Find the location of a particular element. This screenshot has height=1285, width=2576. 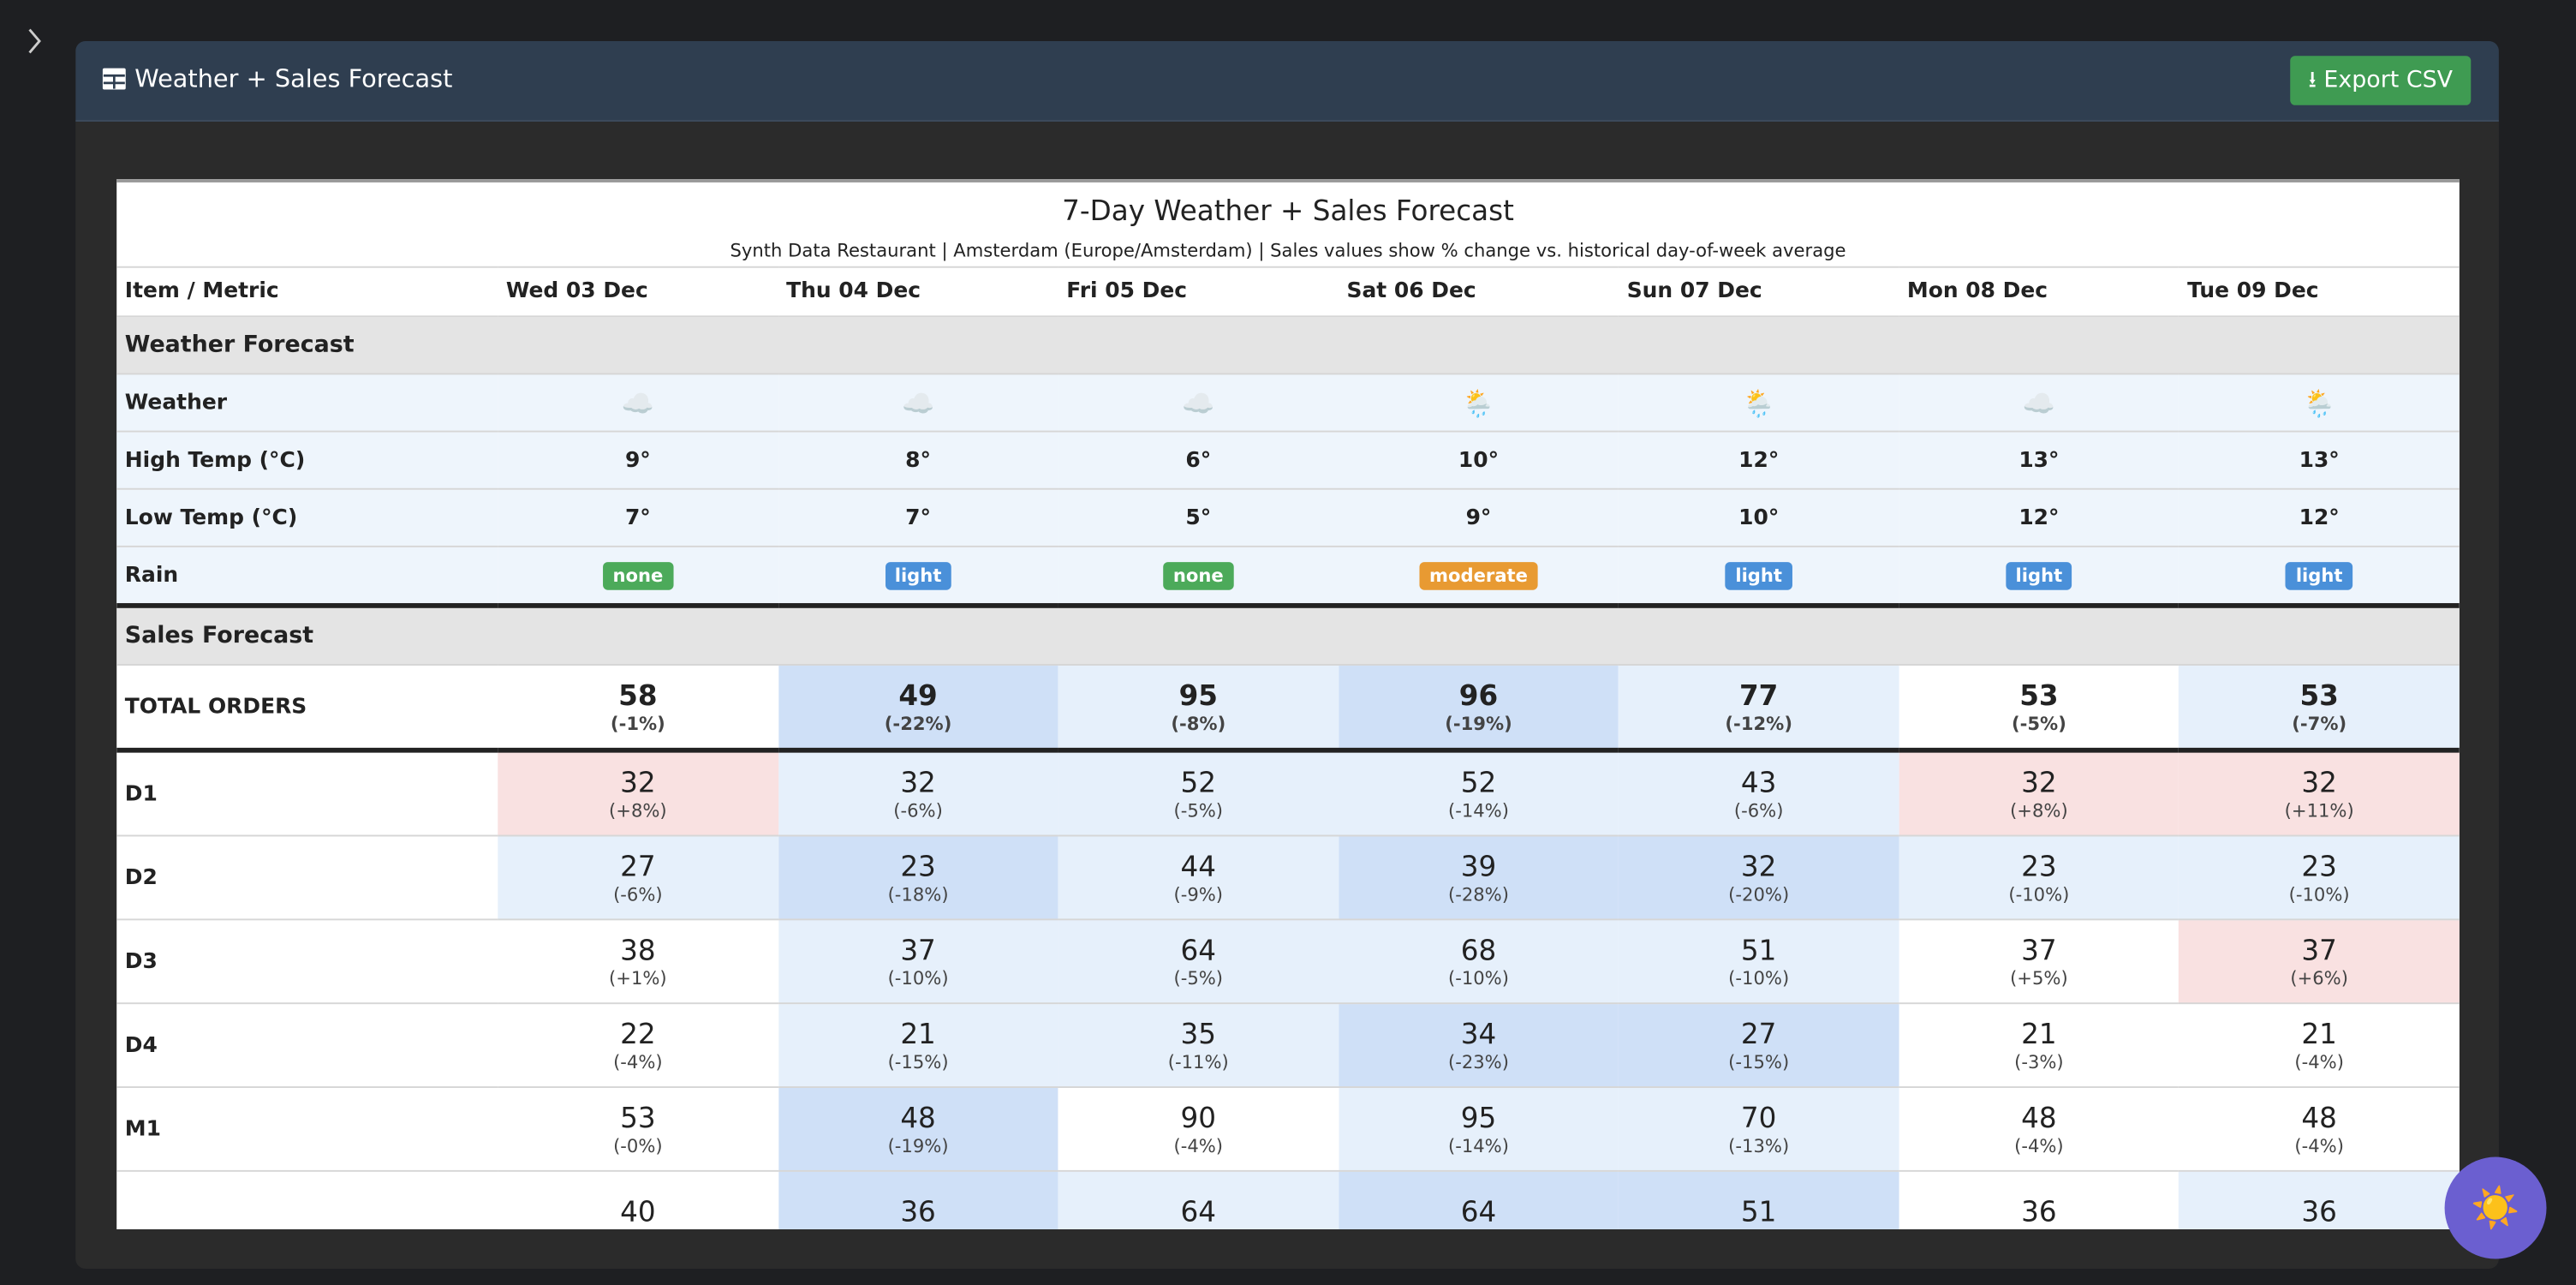

sales-cell: 38 (+1%) is located at coordinates (638, 962).